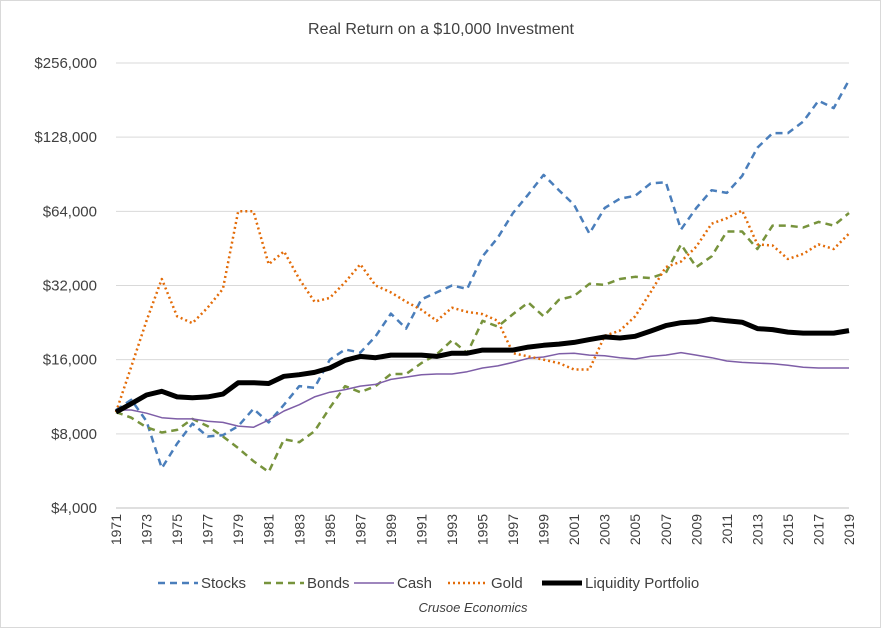  I want to click on x-tick-label: 1977, so click(208, 529).